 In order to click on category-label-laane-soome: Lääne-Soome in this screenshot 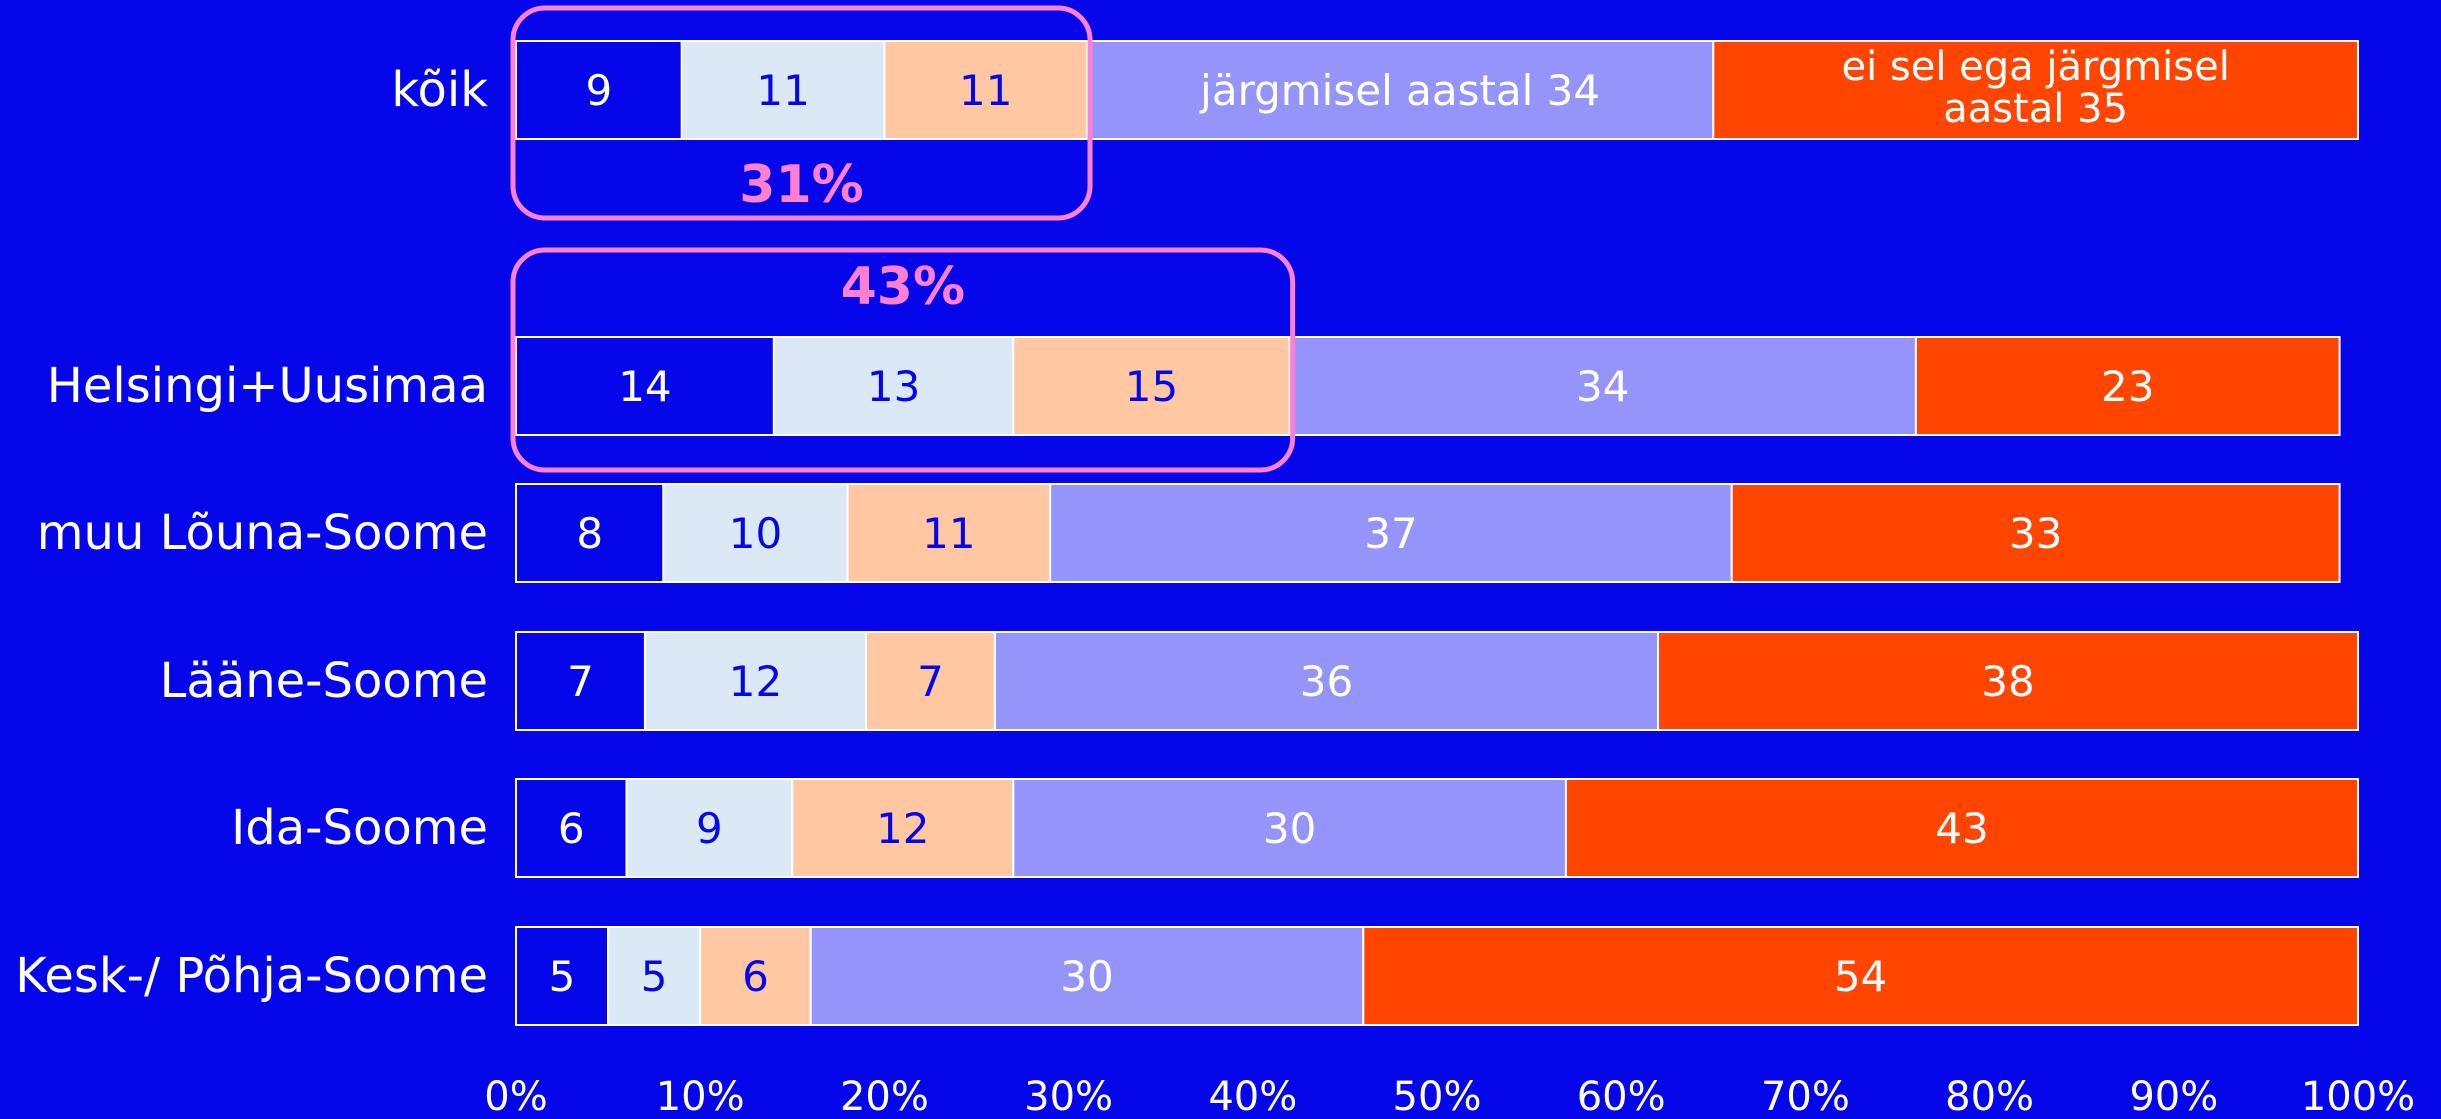, I will do `click(324, 681)`.